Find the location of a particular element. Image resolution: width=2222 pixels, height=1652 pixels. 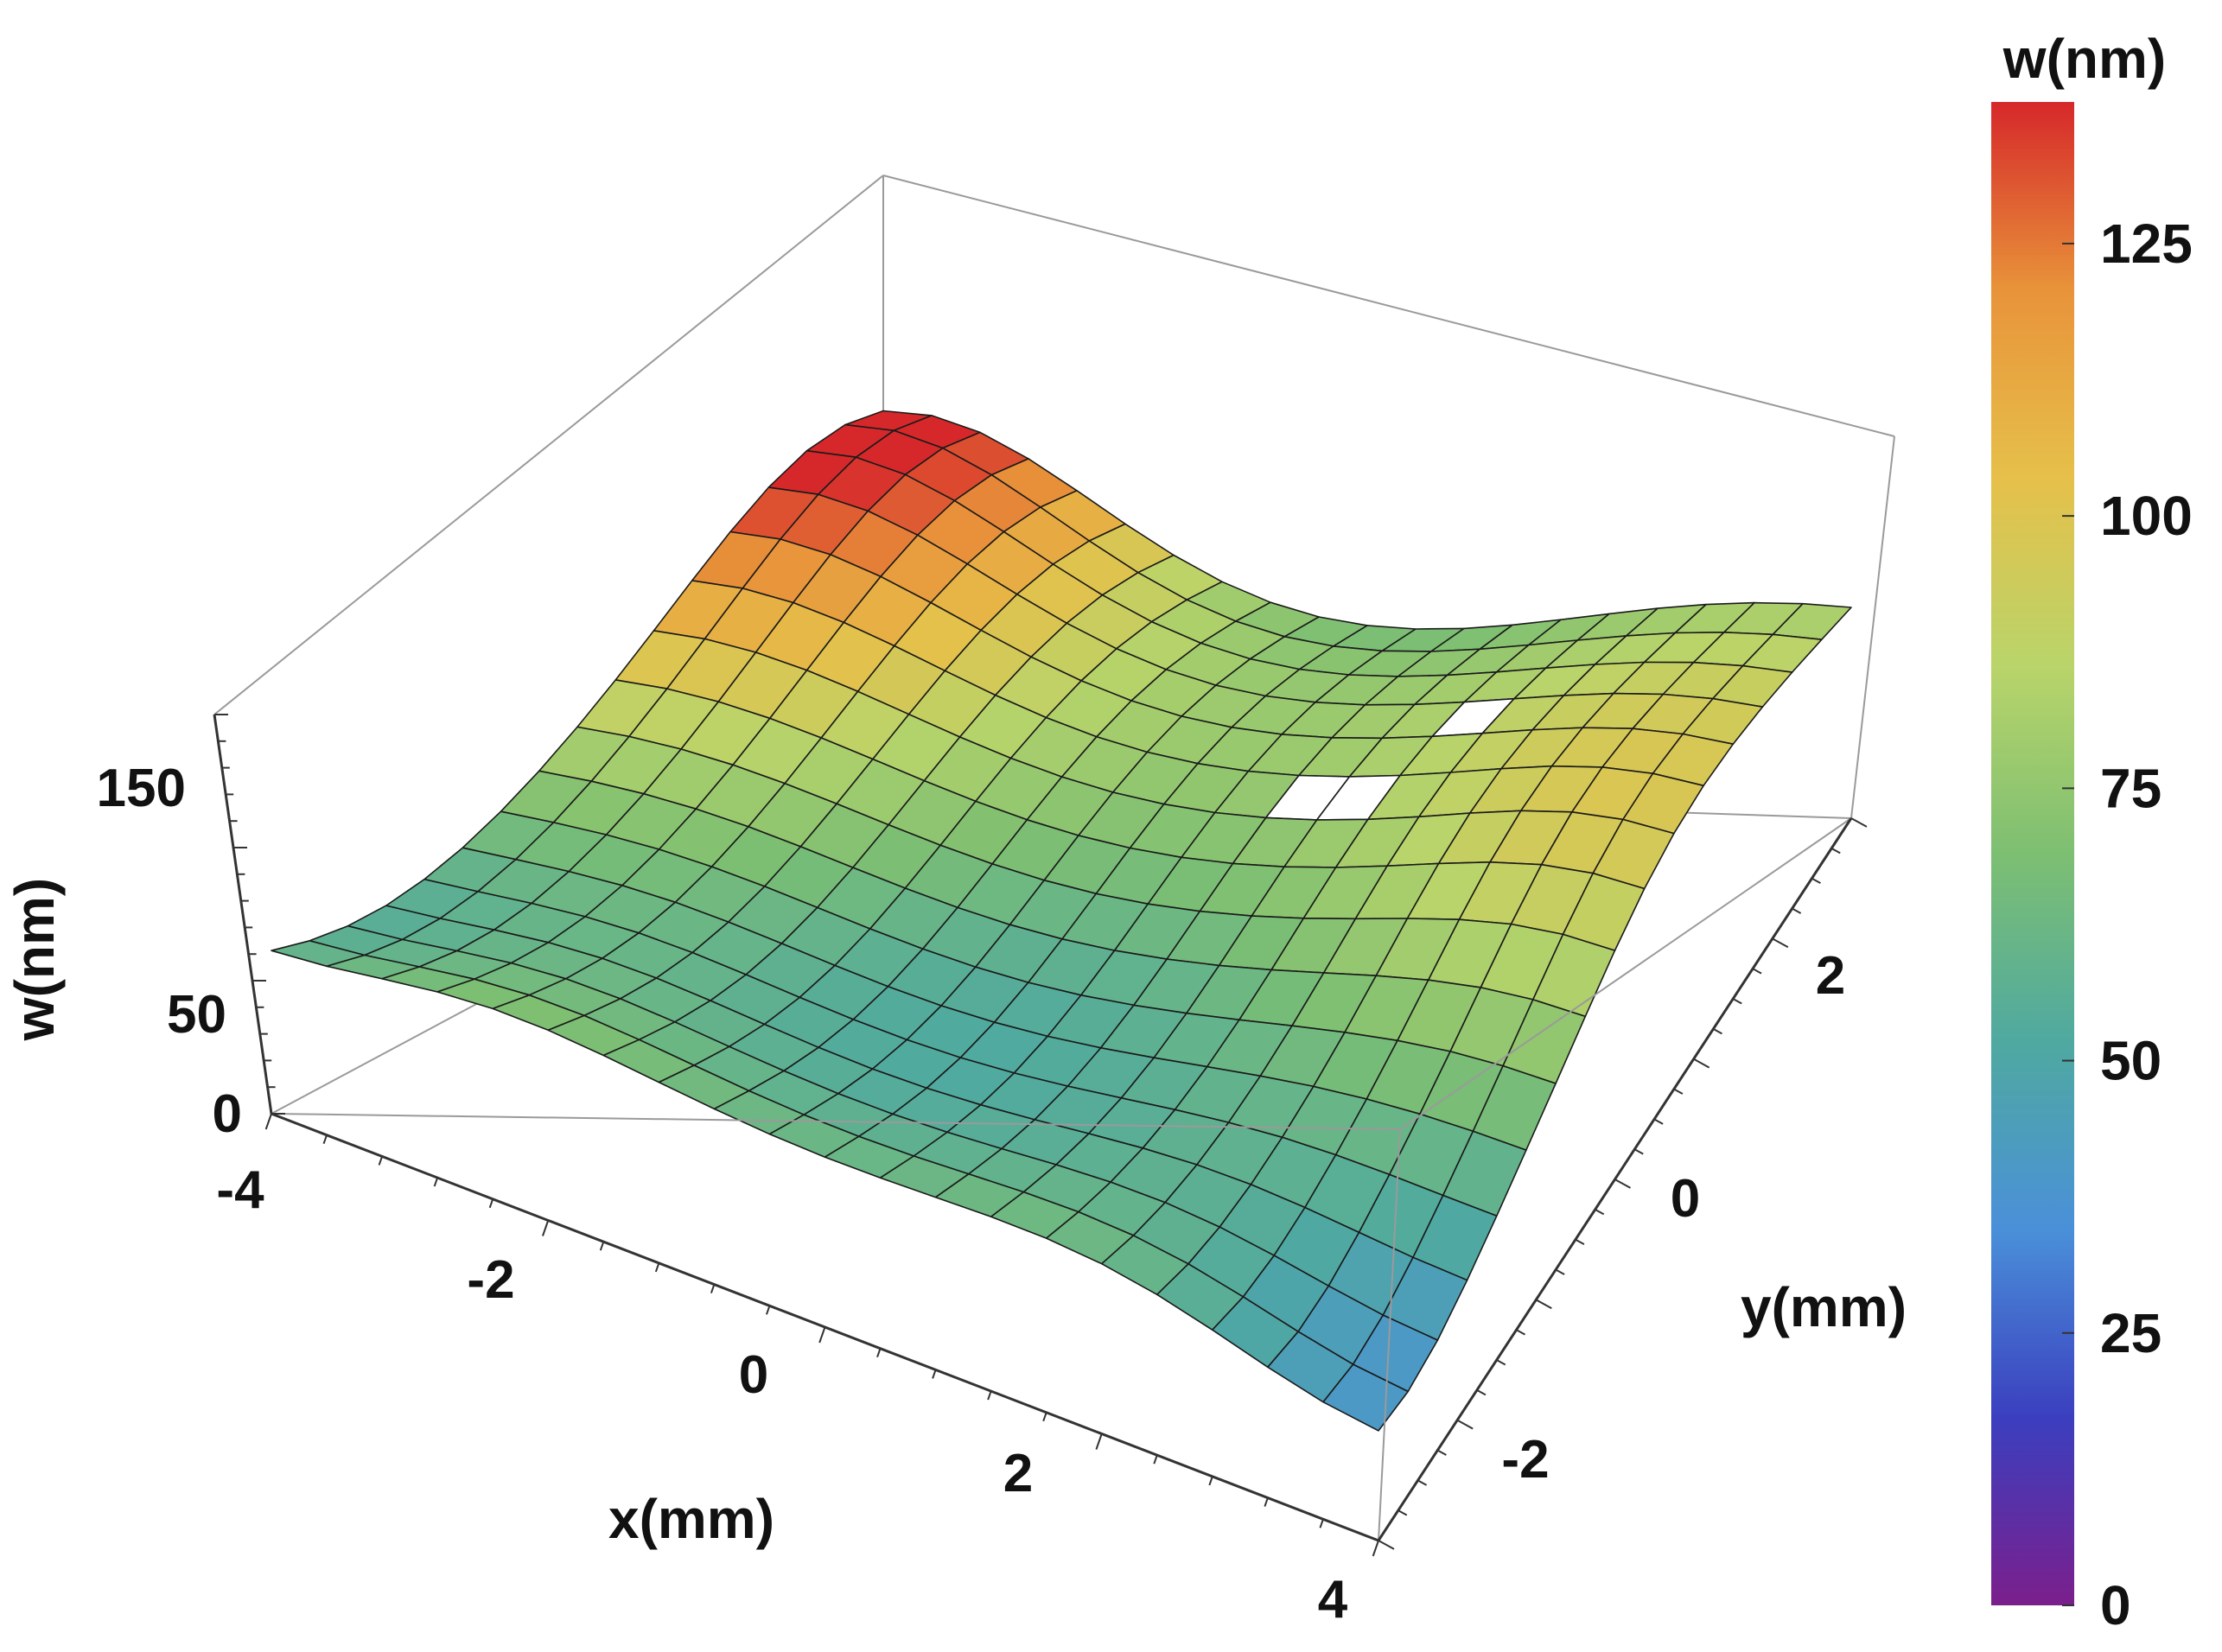

z-axis-line is located at coordinates (243, 915).